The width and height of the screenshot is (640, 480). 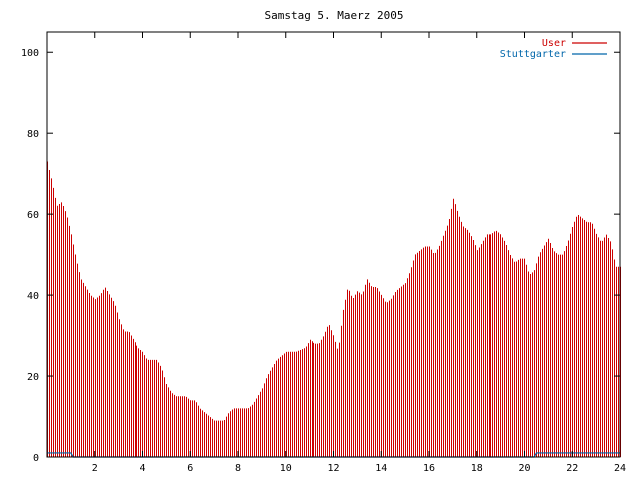 I want to click on legend-label-stuttgarter: Stuttgarter, so click(x=533, y=54).